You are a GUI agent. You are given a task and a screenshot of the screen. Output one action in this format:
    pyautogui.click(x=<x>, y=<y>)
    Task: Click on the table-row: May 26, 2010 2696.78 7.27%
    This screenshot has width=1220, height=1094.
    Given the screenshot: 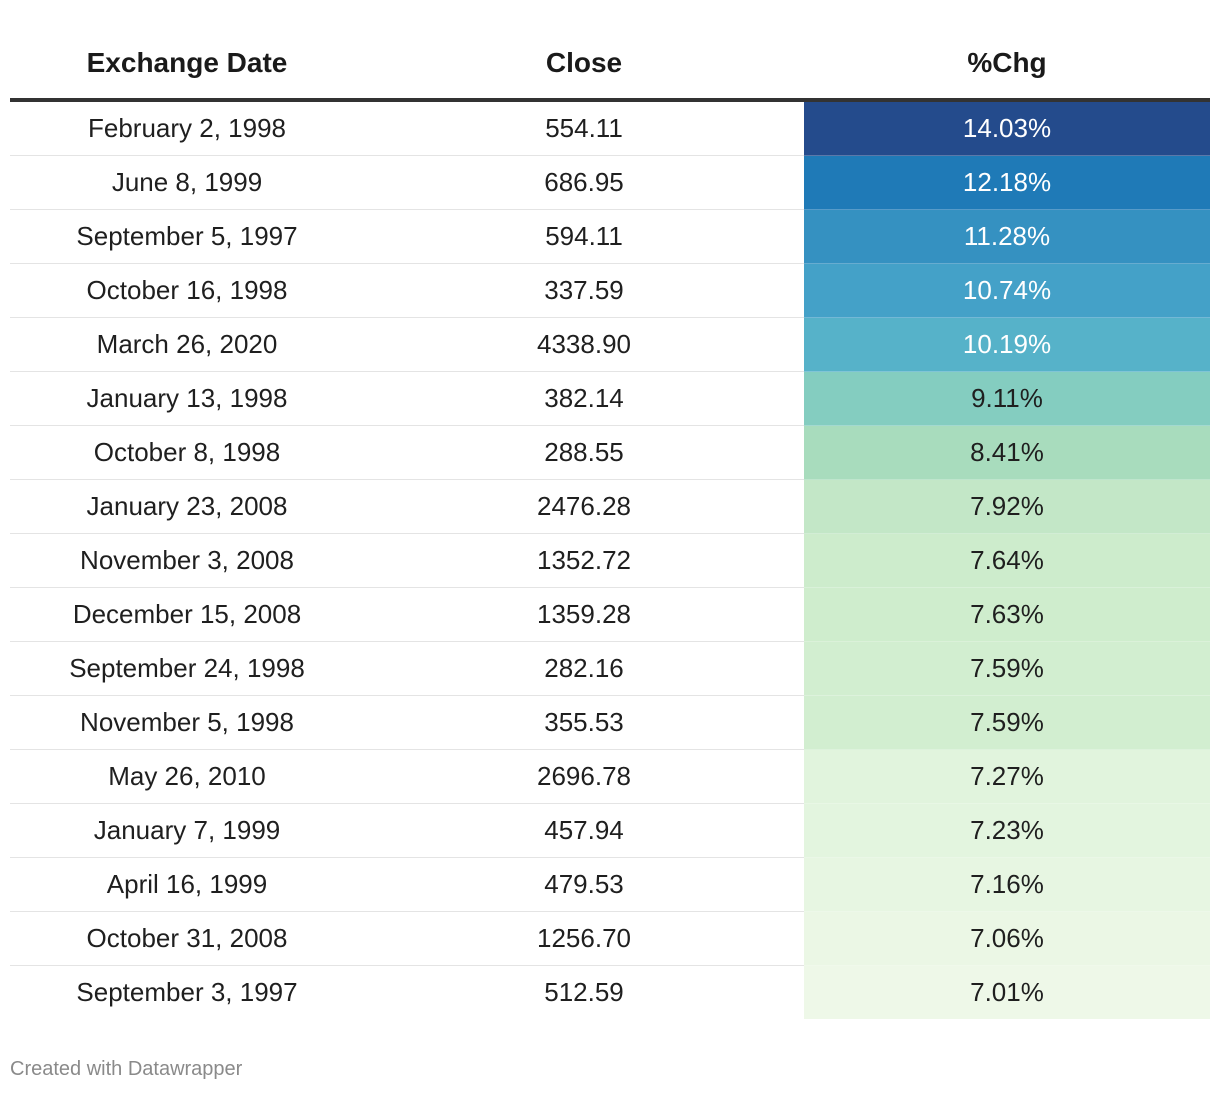 What is the action you would take?
    pyautogui.click(x=610, y=776)
    